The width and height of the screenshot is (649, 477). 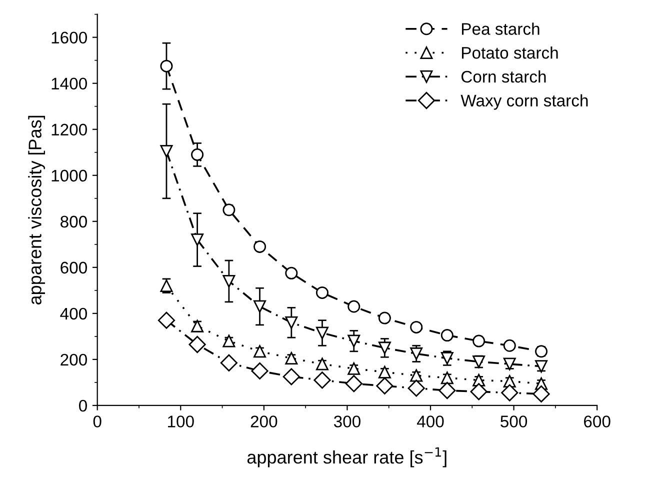 I want to click on y-tick-label: 800, so click(x=73, y=222).